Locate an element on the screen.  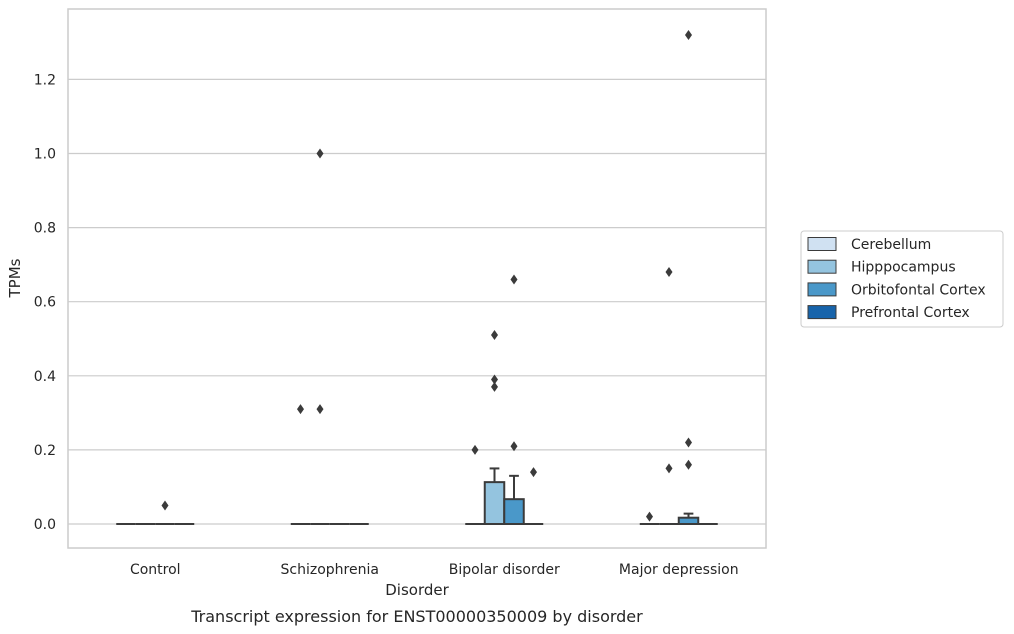
legend-label: Orbitofontal Cortex is located at coordinates (918, 290).